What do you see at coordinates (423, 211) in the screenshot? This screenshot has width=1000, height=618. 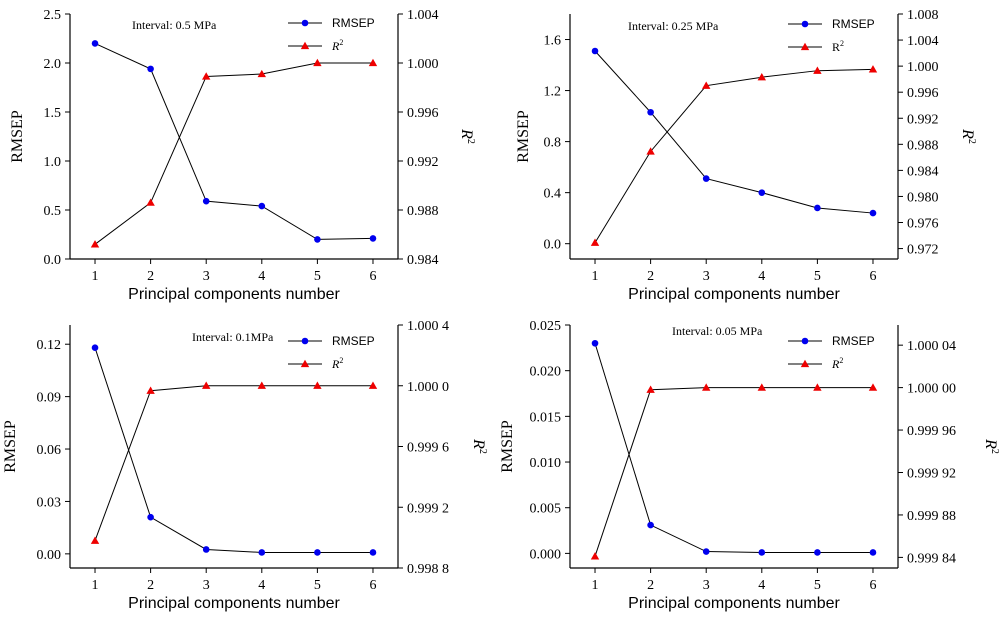 I see `y2-tick-label: 0.988` at bounding box center [423, 211].